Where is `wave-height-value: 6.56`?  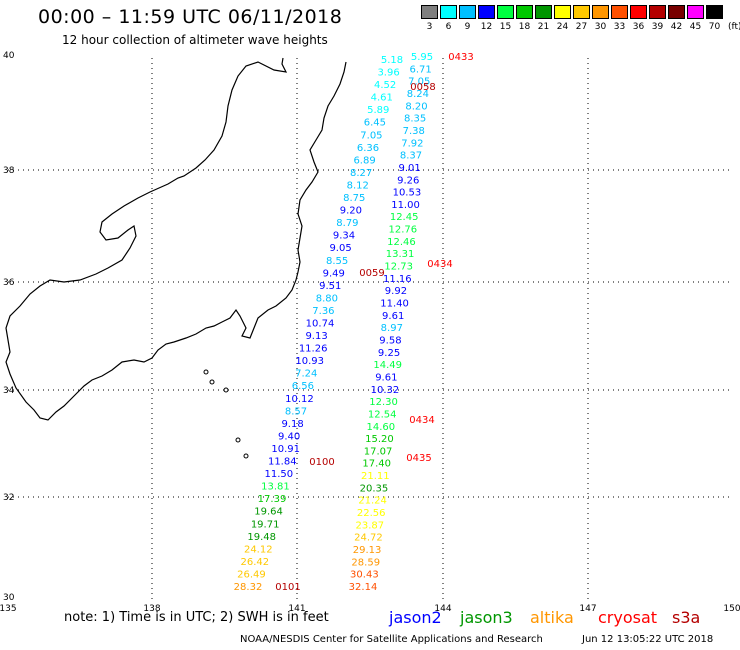
wave-height-value: 6.56 is located at coordinates (303, 386).